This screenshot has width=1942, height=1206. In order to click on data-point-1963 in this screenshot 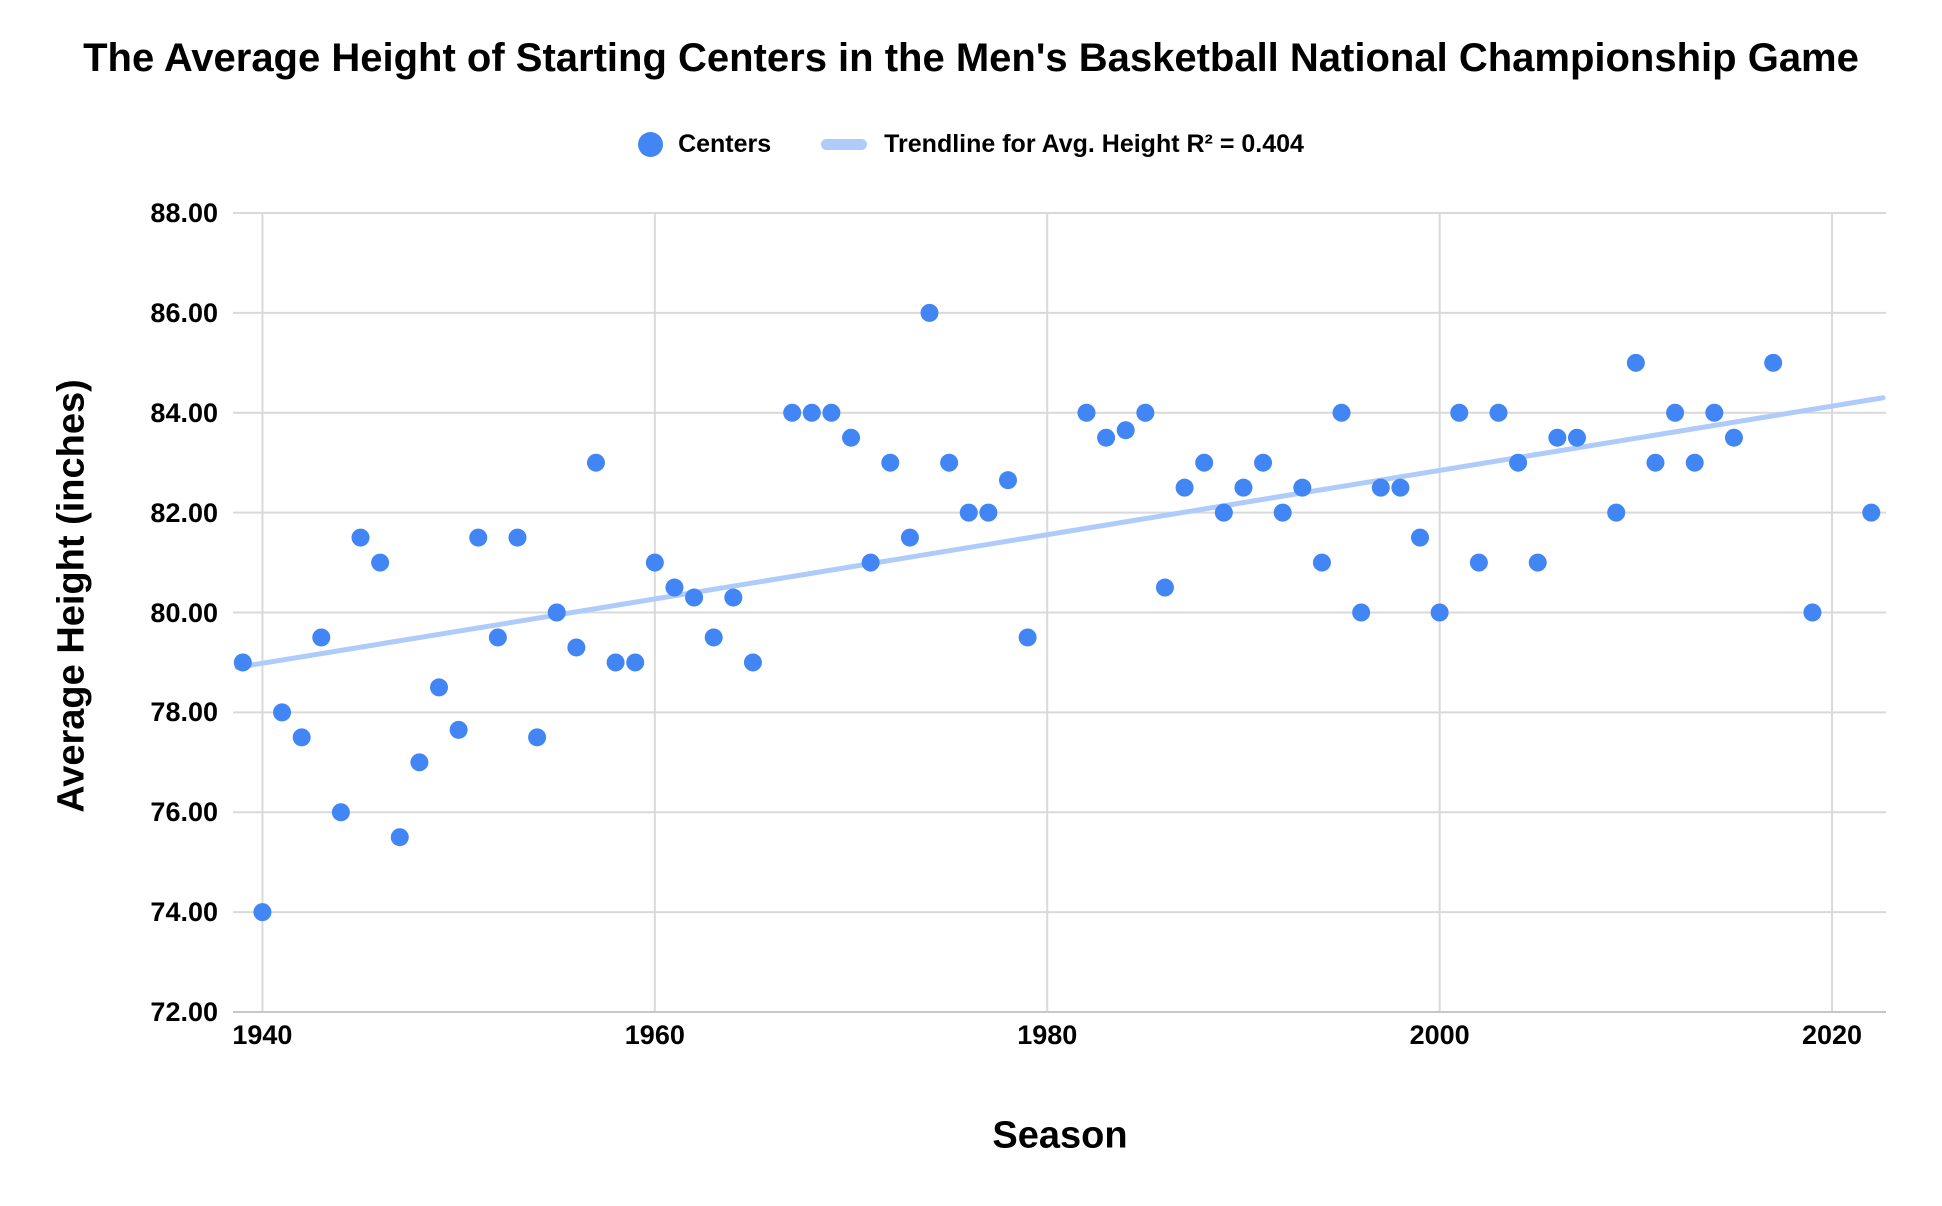, I will do `click(713, 637)`.